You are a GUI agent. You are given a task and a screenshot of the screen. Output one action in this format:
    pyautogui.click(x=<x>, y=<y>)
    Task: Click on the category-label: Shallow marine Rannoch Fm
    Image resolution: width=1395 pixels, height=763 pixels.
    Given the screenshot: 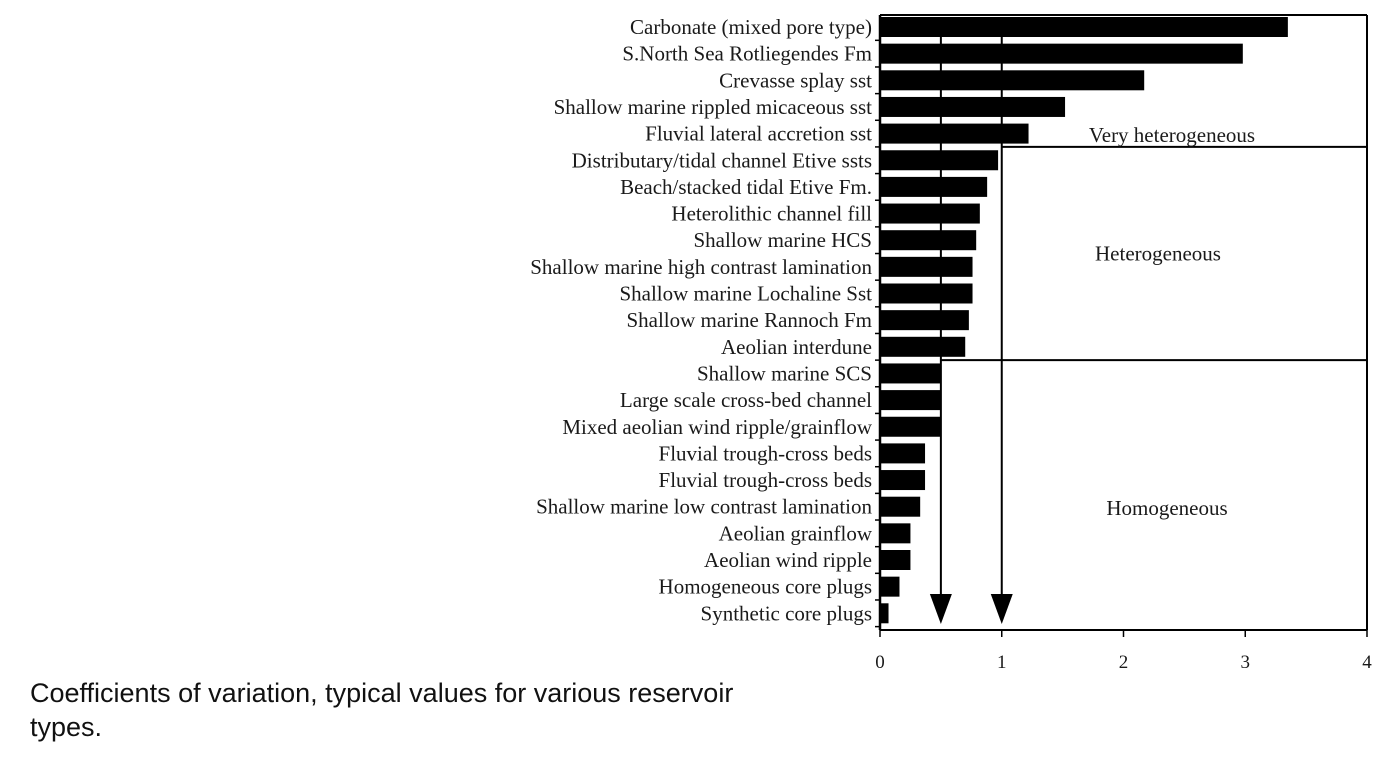 What is the action you would take?
    pyautogui.click(x=749, y=320)
    